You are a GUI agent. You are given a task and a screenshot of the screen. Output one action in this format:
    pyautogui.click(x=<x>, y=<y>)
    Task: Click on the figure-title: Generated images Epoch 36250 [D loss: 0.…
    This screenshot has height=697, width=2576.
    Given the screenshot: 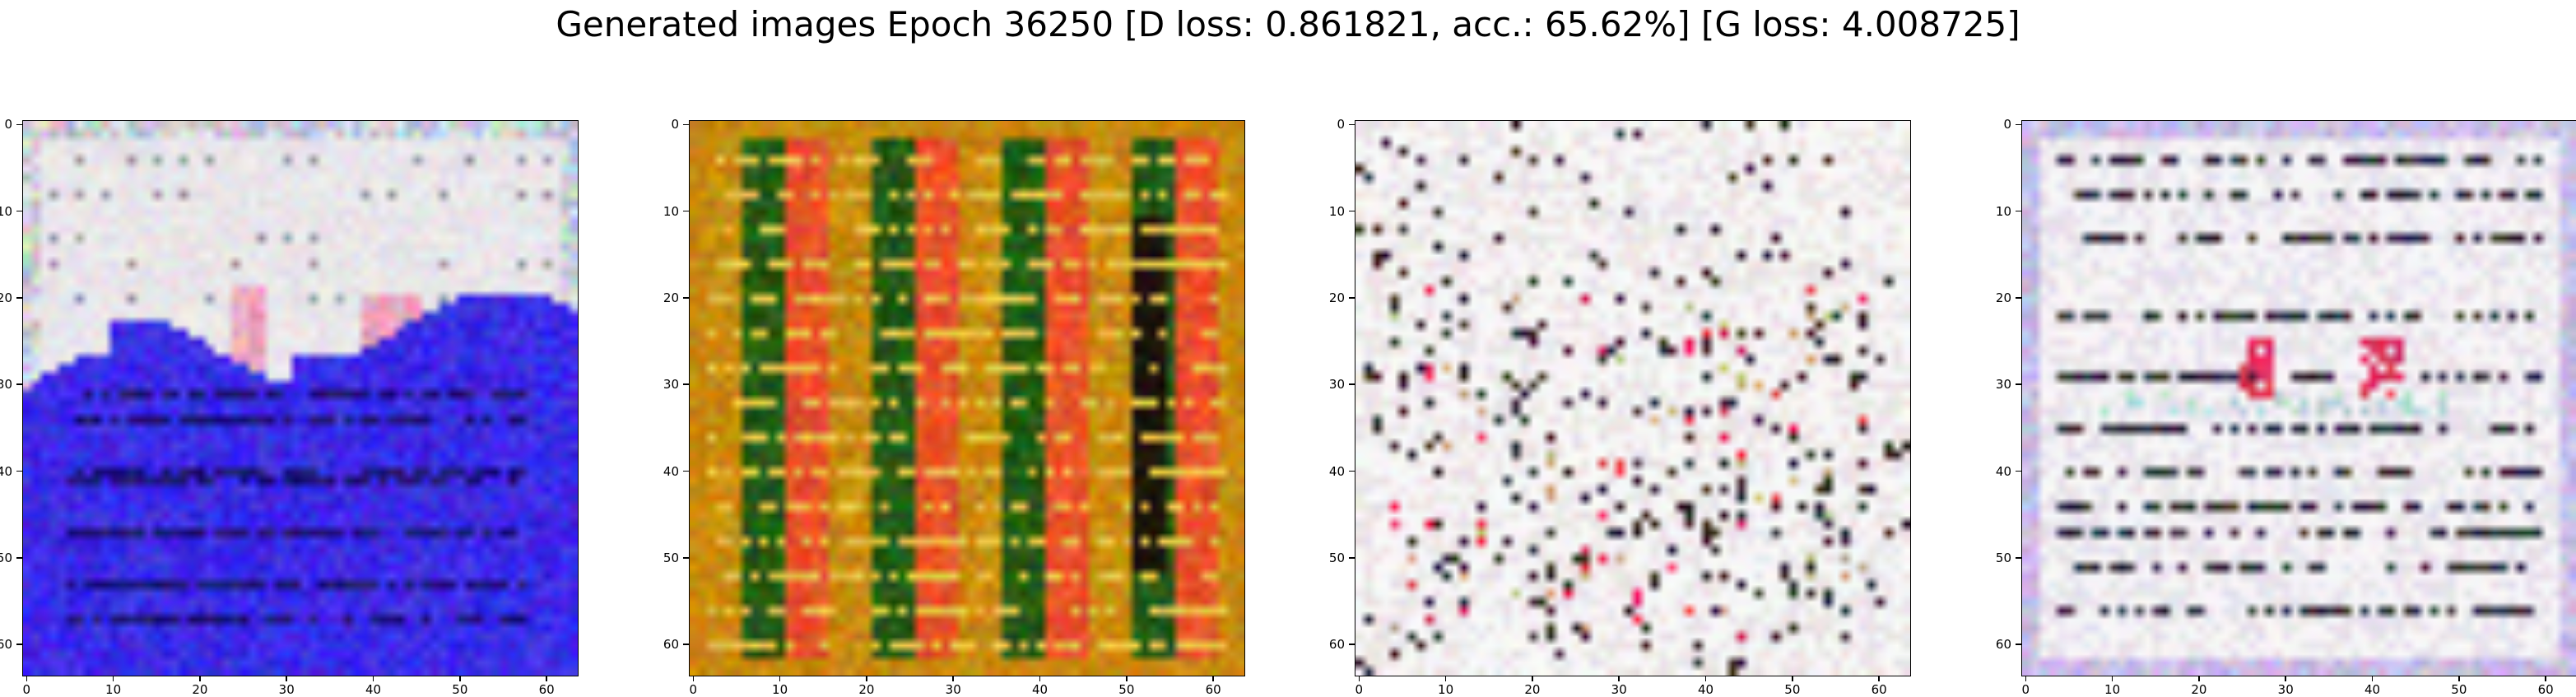 What is the action you would take?
    pyautogui.click(x=1288, y=24)
    